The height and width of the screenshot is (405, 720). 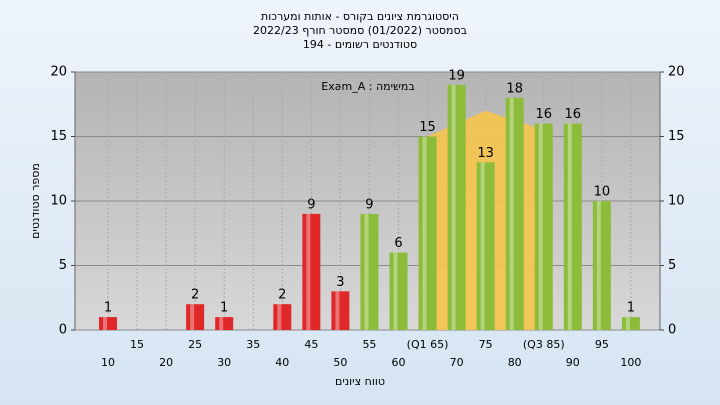 What do you see at coordinates (360, 30) in the screenshot?
I see `chart-subtitle: בסמסטר (01/2022) סמסטר חורף 2022/23` at bounding box center [360, 30].